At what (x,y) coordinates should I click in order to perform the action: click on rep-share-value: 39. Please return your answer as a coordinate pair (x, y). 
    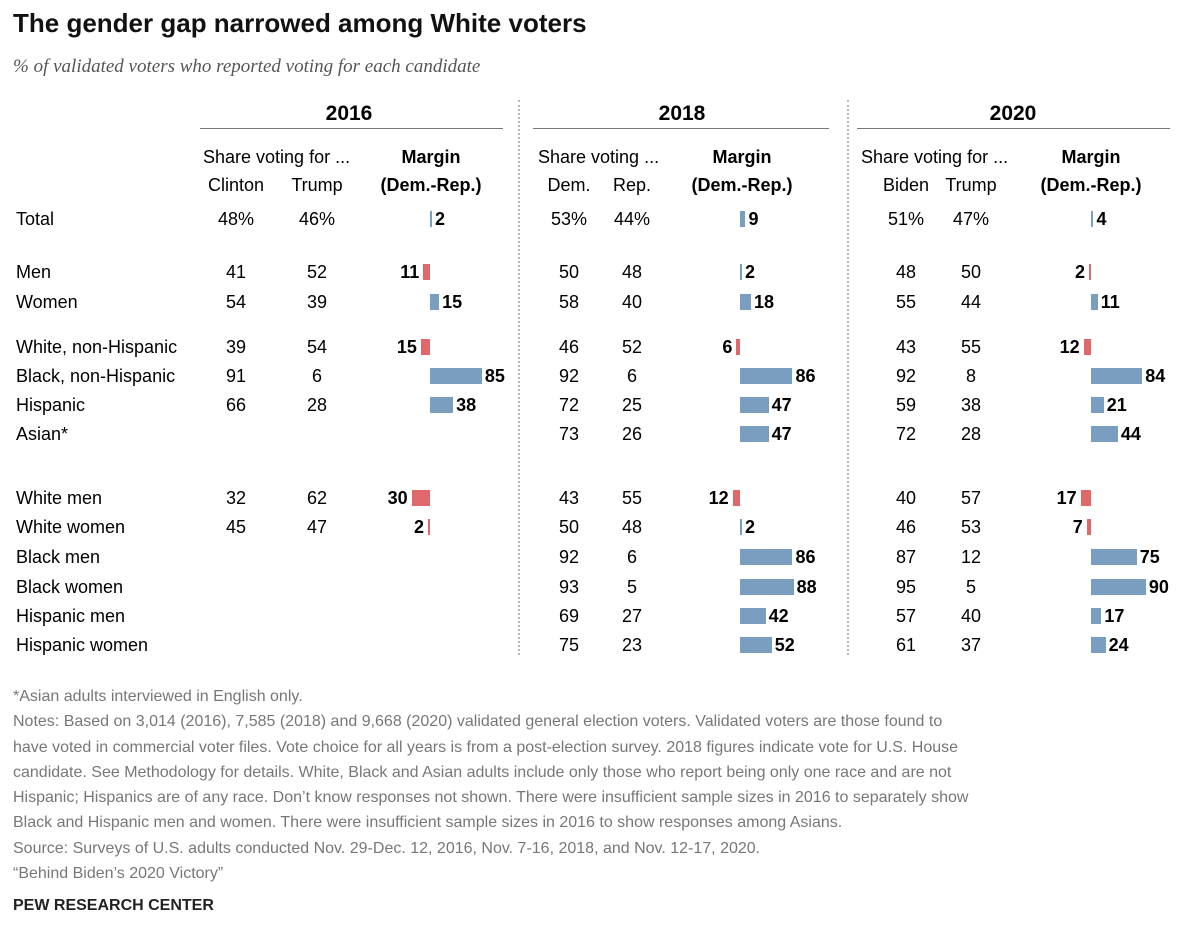
    Looking at the image, I should click on (317, 302).